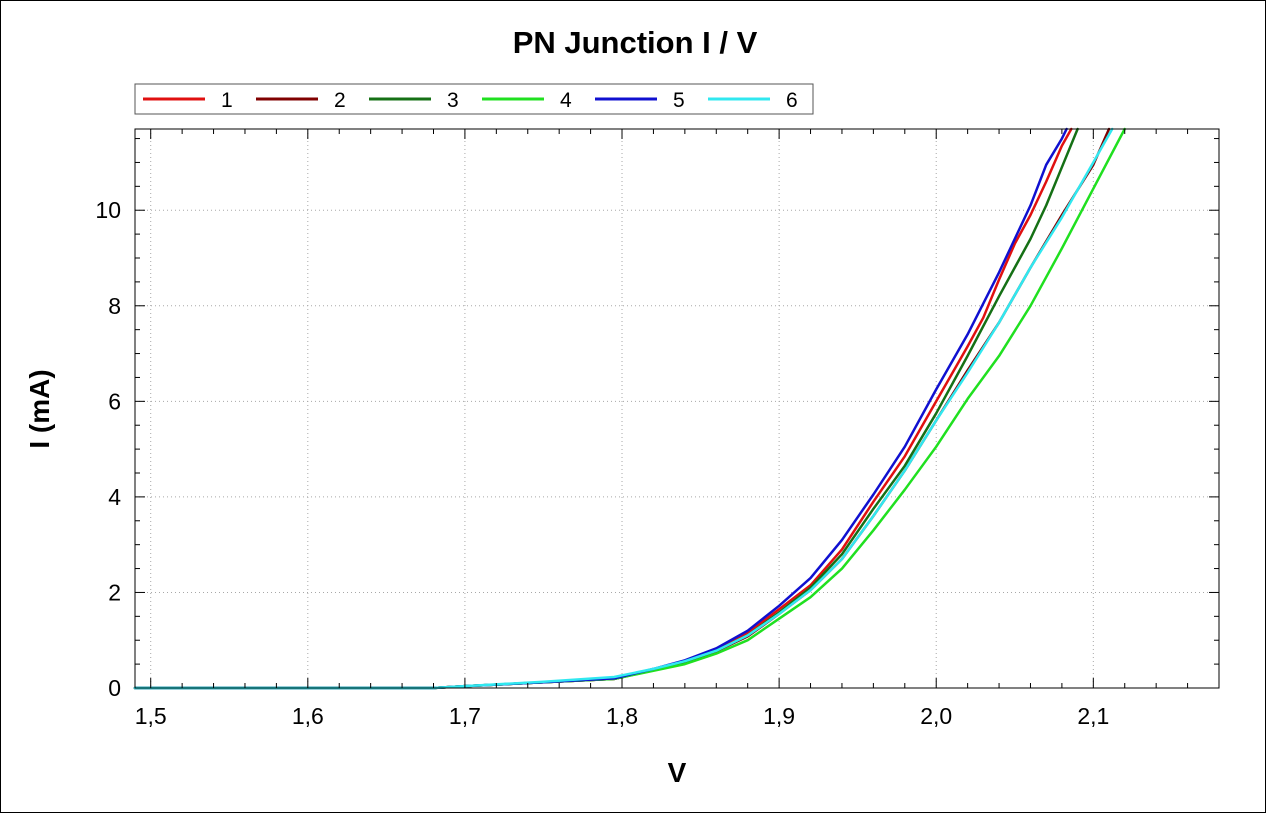  What do you see at coordinates (566, 100) in the screenshot?
I see `legend-label-4: 4` at bounding box center [566, 100].